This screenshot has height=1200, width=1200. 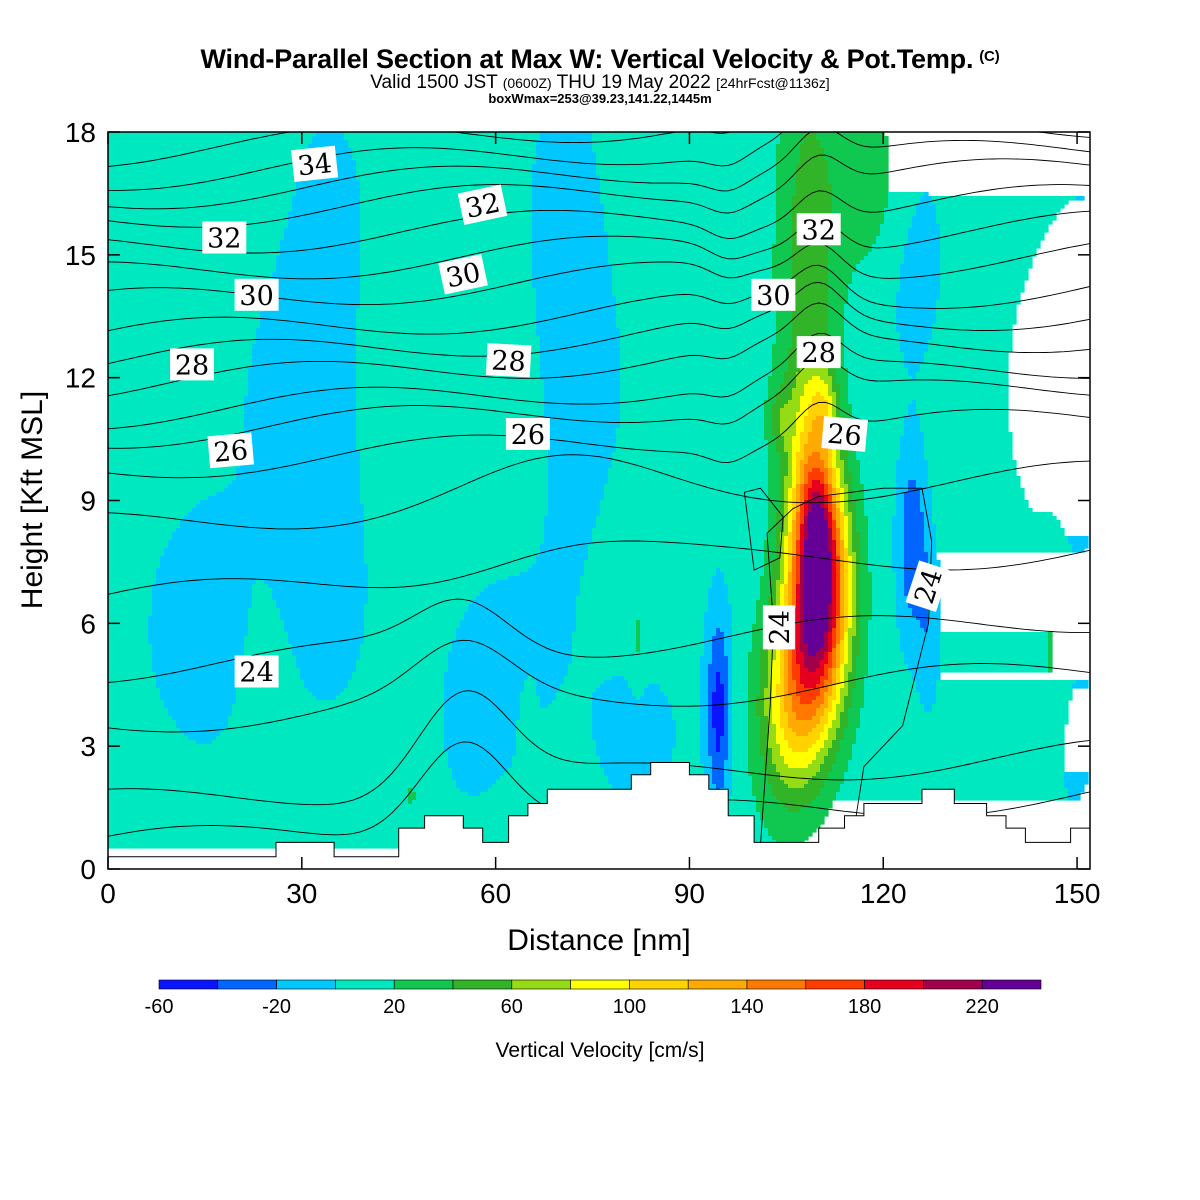 I want to click on x-axis-label: Distance [nm], so click(x=598, y=940).